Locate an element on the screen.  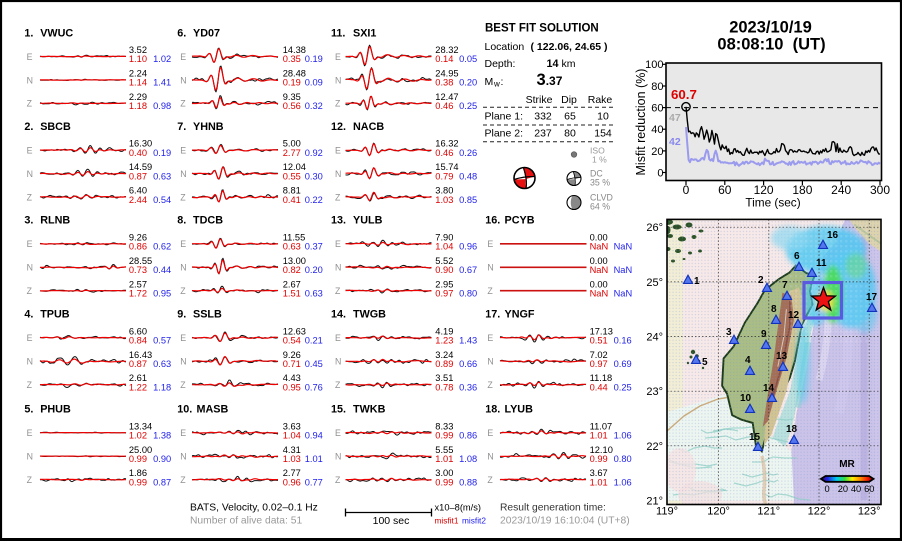
svg-text: 1.01 is located at coordinates (599, 436).